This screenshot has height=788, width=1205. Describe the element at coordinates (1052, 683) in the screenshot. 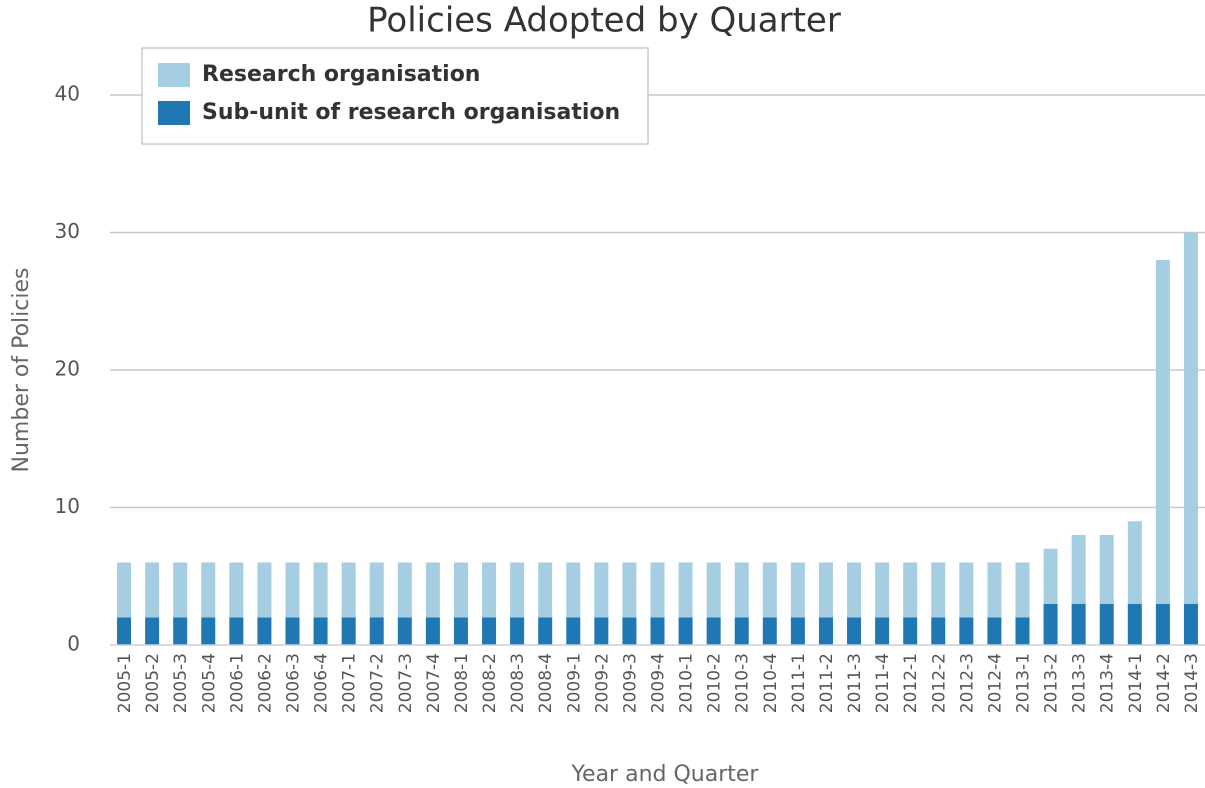

I see `x-tick-label: 2013-2` at that location.